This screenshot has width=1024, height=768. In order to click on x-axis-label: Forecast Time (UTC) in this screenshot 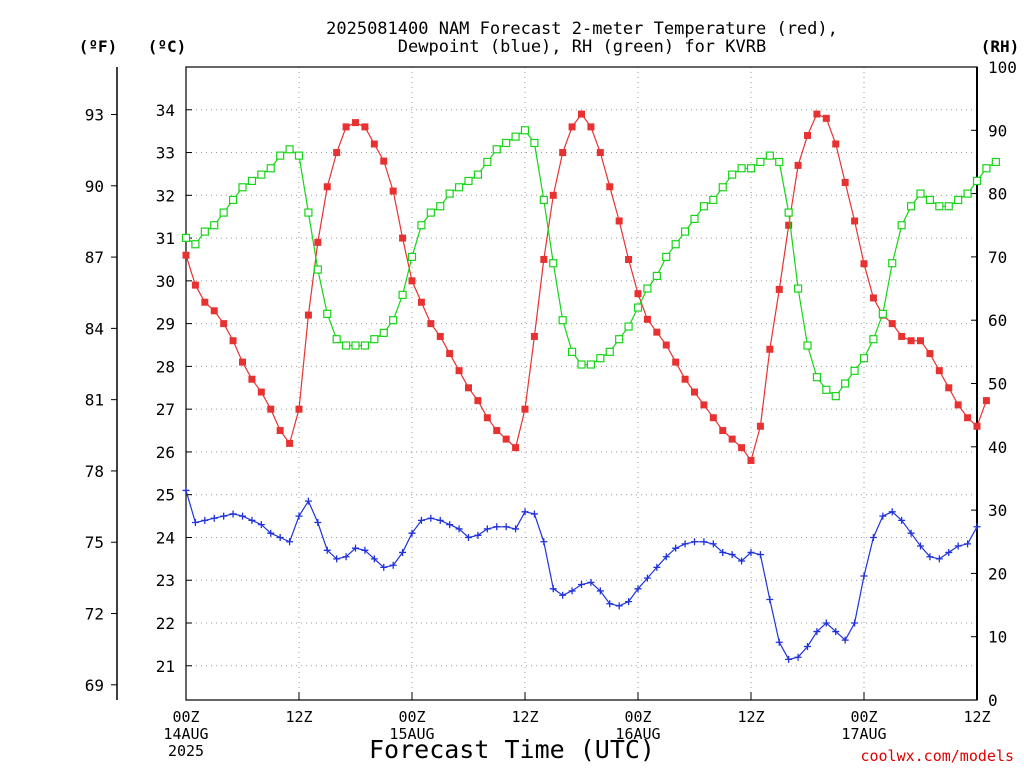, I will do `click(512, 749)`.